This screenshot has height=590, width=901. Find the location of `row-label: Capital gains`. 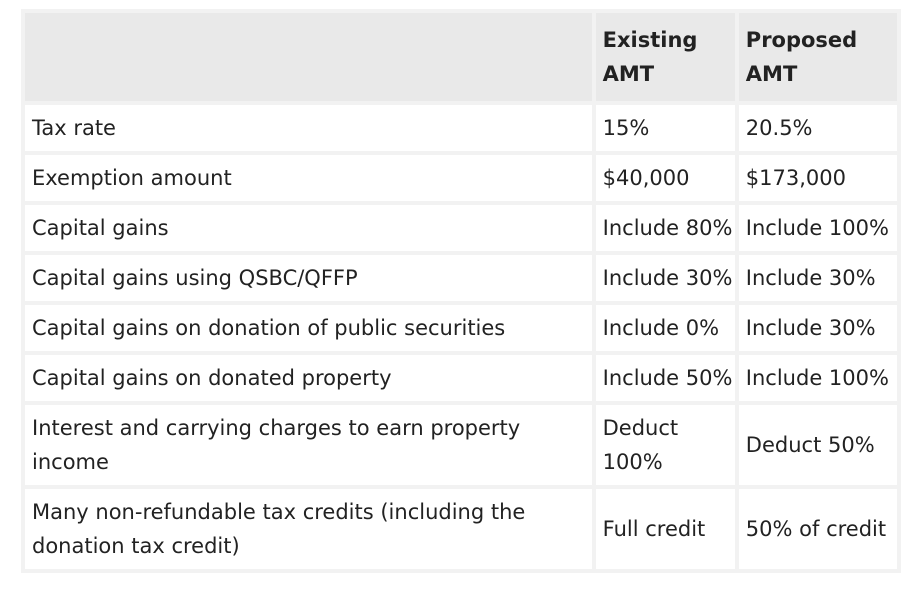

row-label: Capital gains is located at coordinates (308, 228).